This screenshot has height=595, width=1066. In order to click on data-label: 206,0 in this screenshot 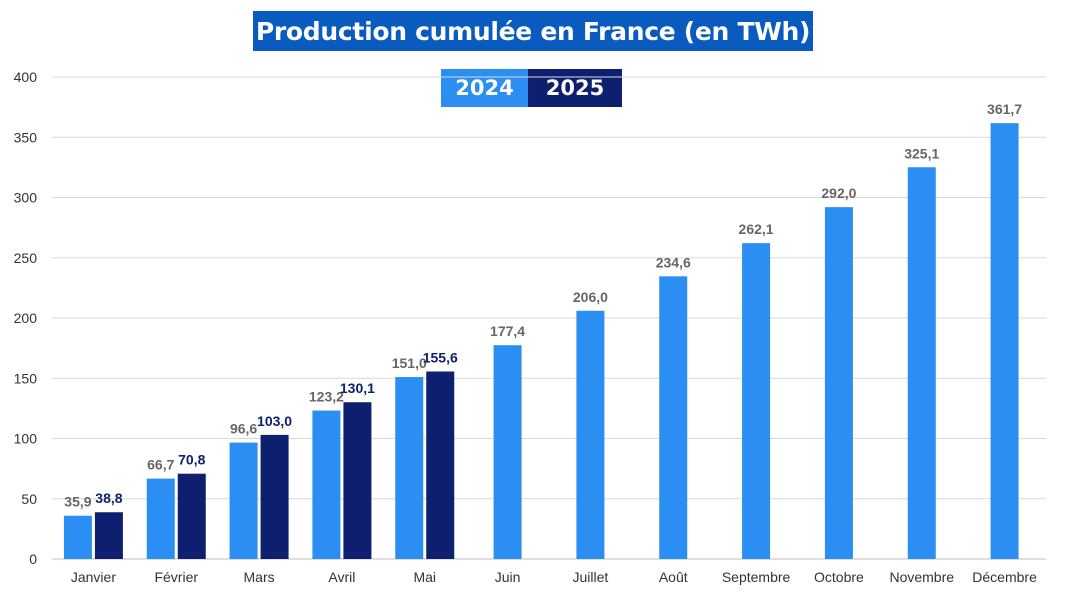, I will do `click(590, 297)`.